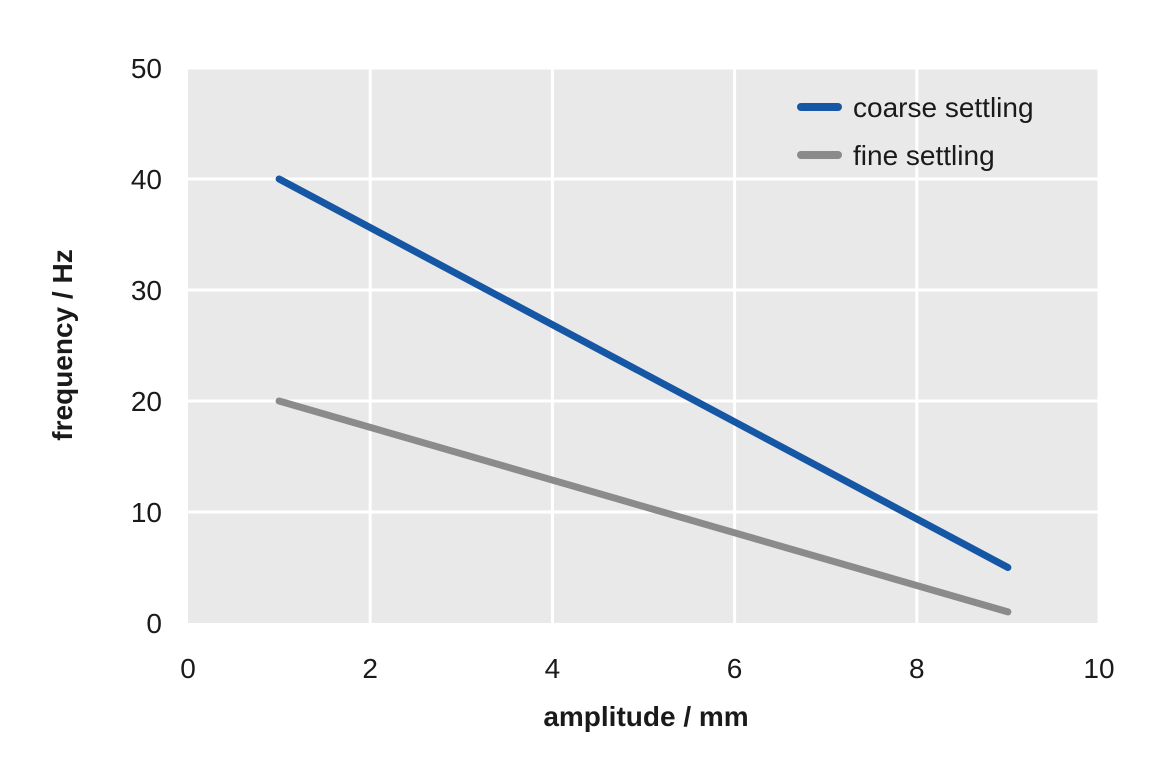  I want to click on y-tick-labels: 0 10 20 30 40 50, so click(146, 346).